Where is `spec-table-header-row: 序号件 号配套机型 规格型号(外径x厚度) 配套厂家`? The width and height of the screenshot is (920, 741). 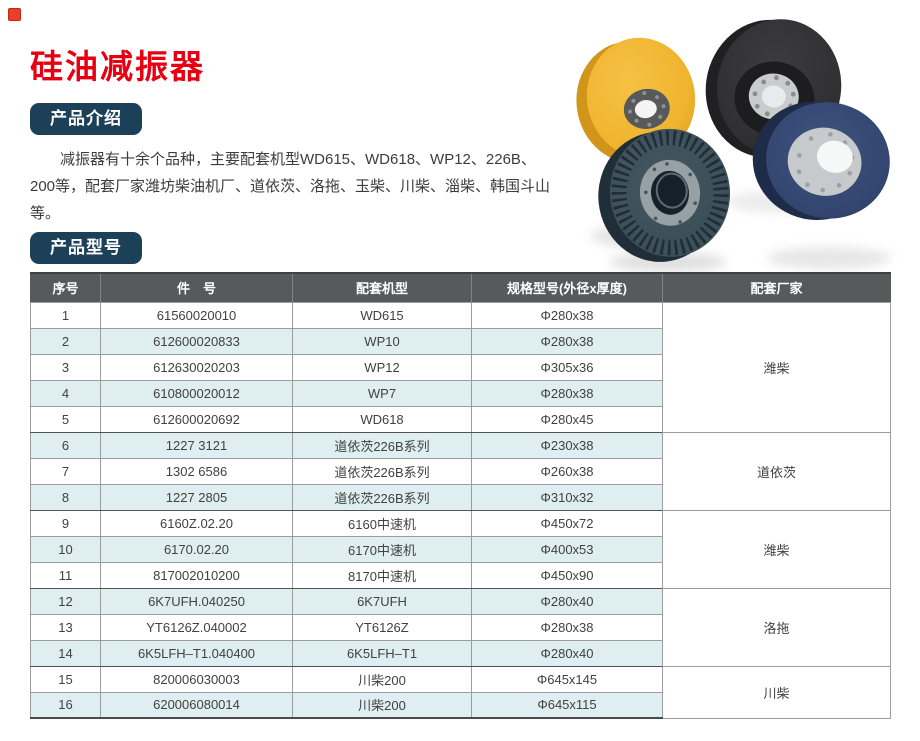
spec-table-header-row: 序号件 号配套机型 规格型号(外径x厚度) 配套厂家 is located at coordinates (460, 287).